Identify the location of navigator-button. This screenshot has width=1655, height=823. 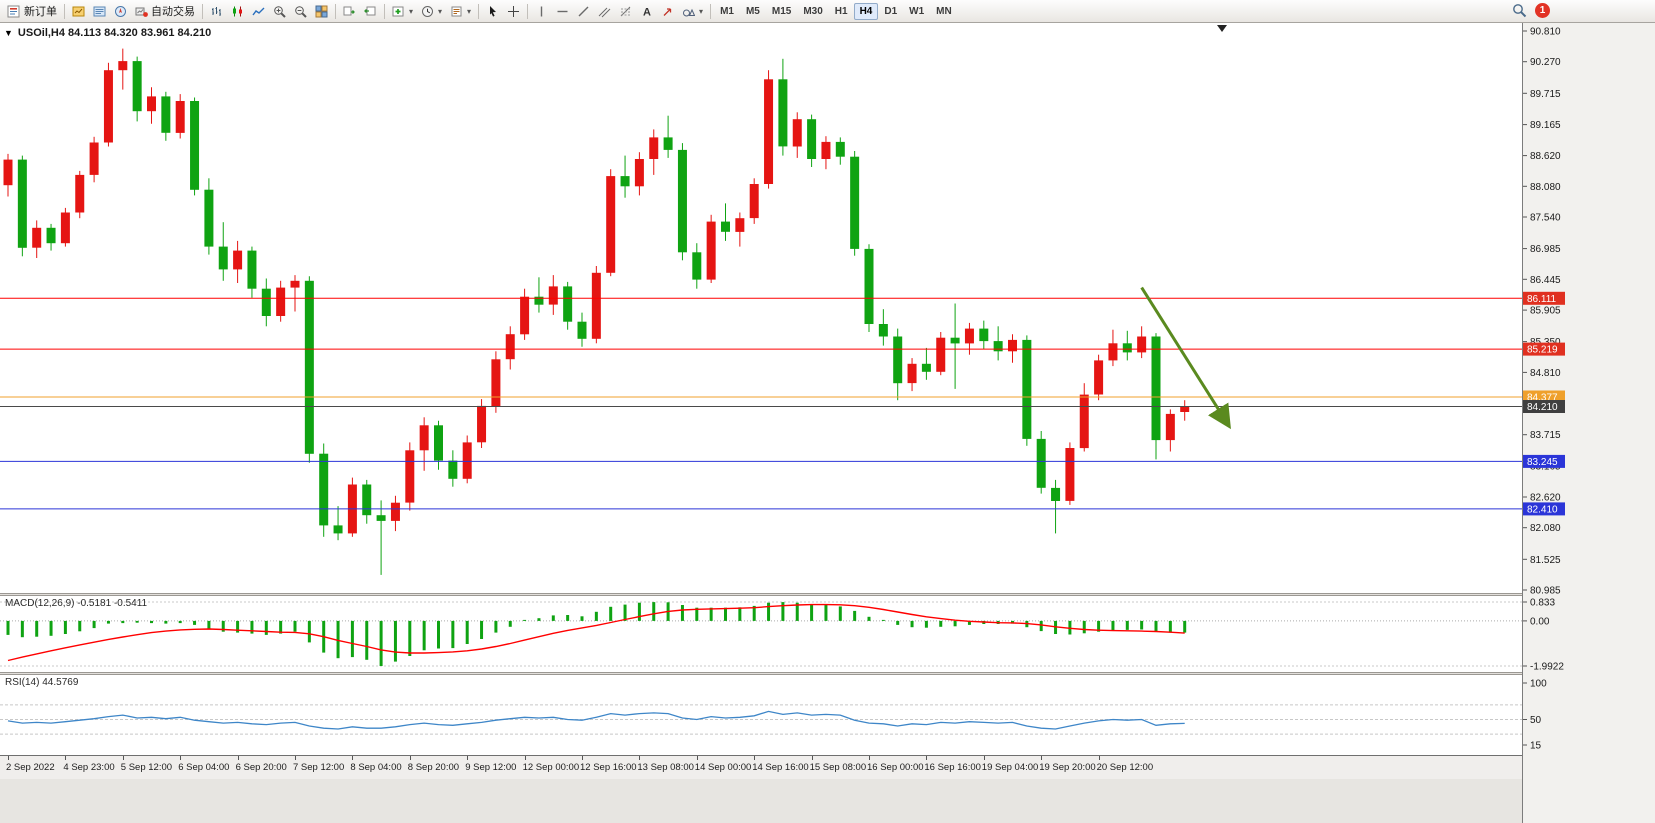
(120, 11).